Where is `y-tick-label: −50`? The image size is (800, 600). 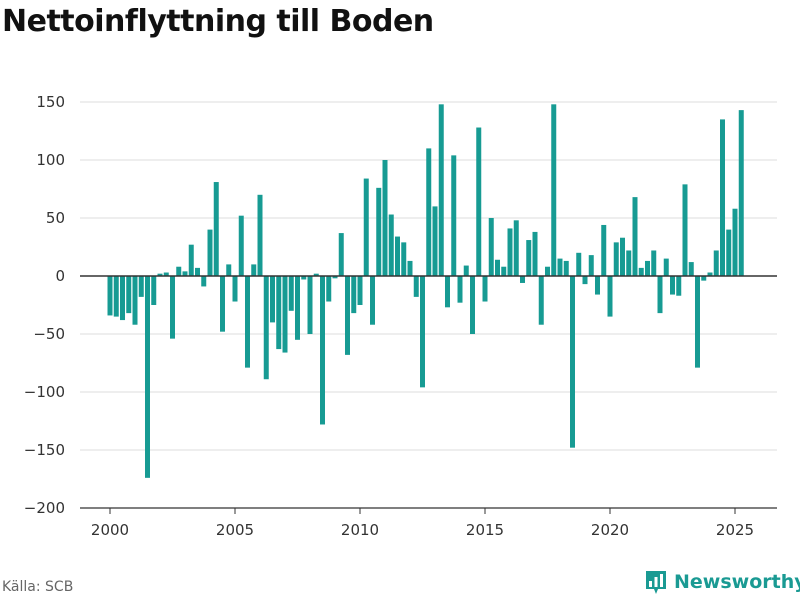
y-tick-label: −50 is located at coordinates (49, 334).